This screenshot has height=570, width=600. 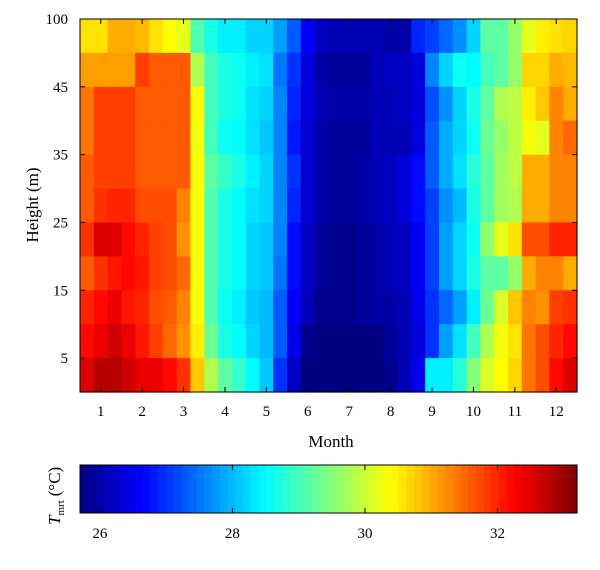 What do you see at coordinates (331, 441) in the screenshot?
I see `x-axis-label: Month` at bounding box center [331, 441].